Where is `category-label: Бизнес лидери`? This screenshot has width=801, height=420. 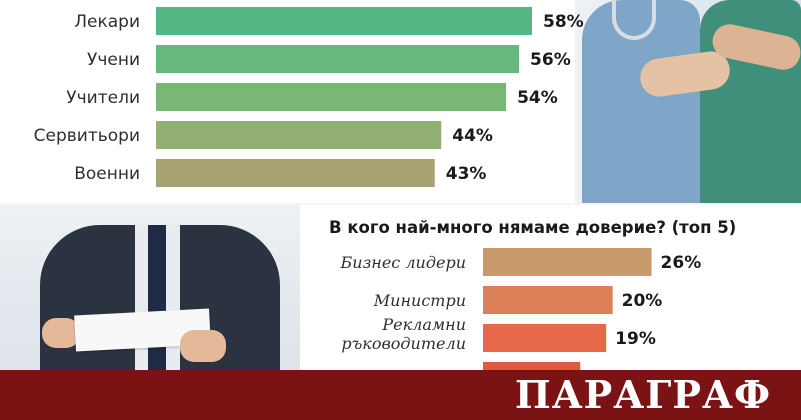 category-label: Бизнес лидери is located at coordinates (403, 262).